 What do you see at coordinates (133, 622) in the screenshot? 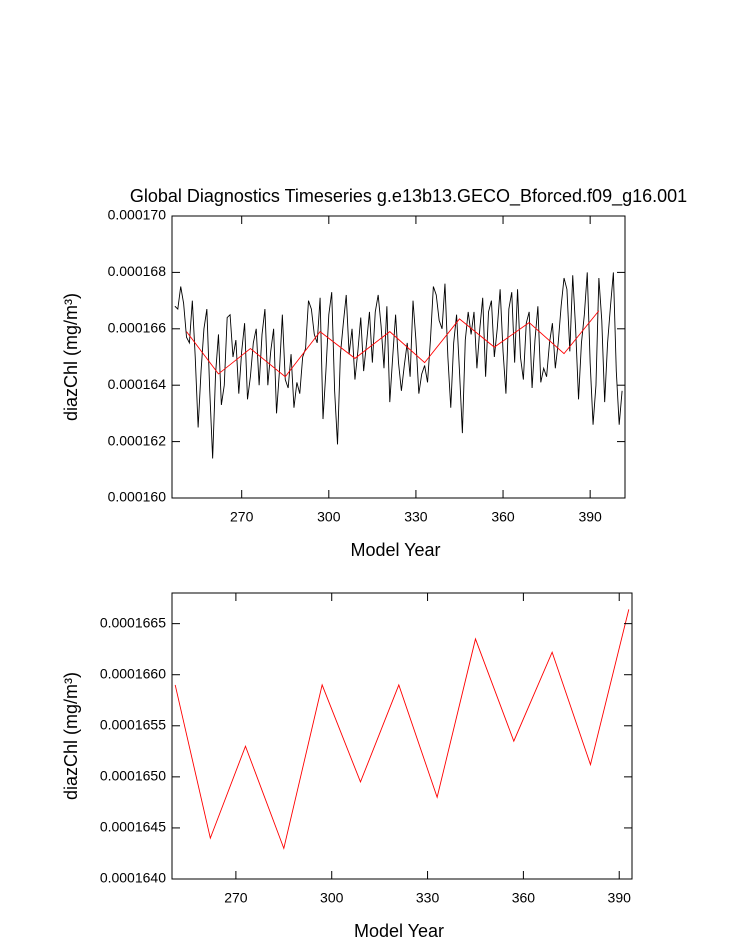
I see `y-tick-label: 0.0001665` at bounding box center [133, 622].